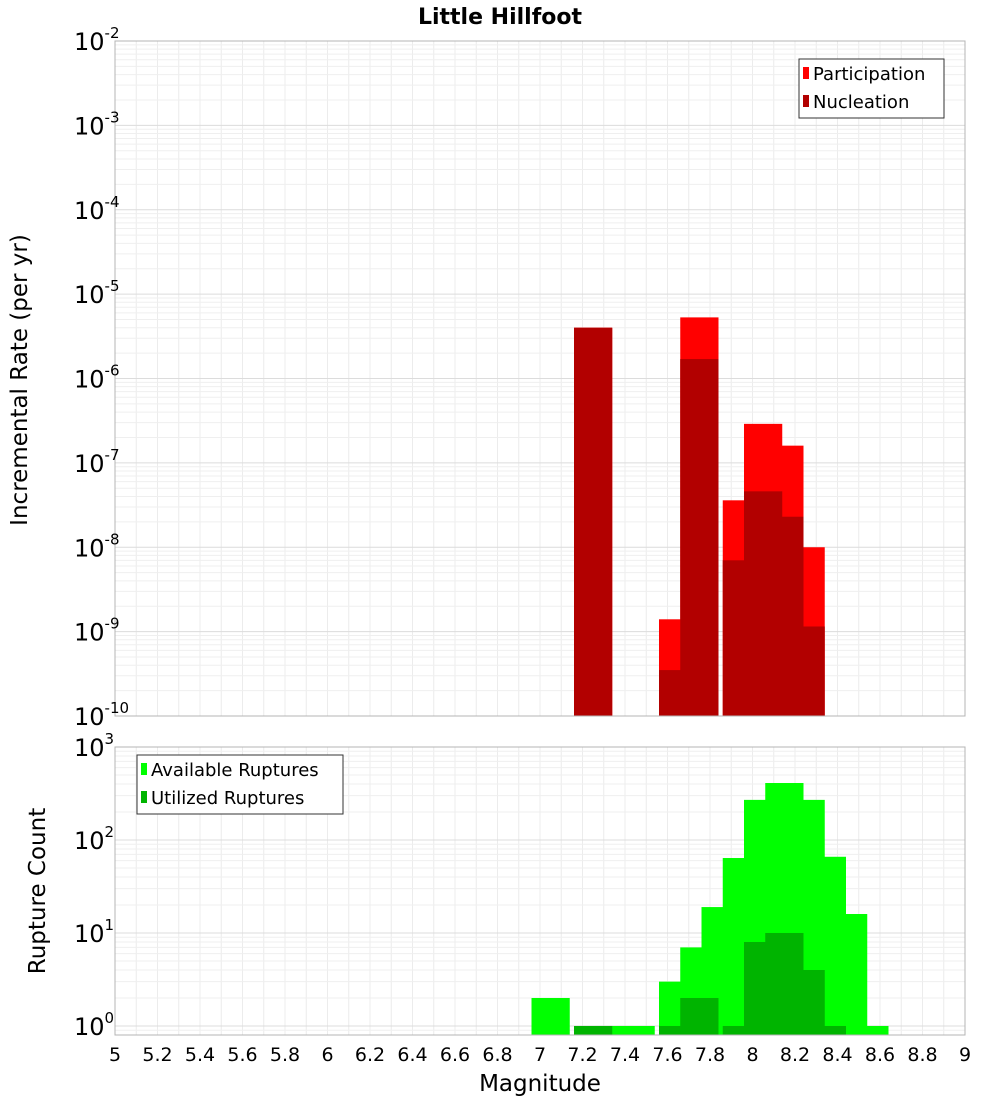 Image resolution: width=1000 pixels, height=1100 pixels. Describe the element at coordinates (157, 1055) in the screenshot. I see `x-tick-label: 5.2` at that location.